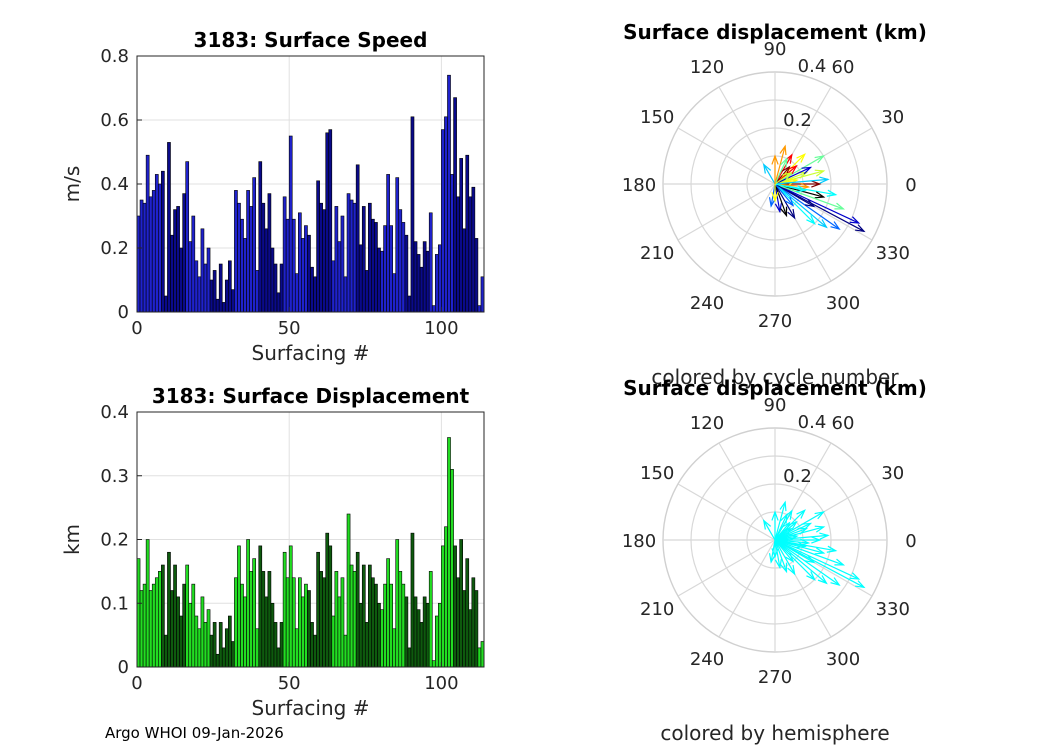 The width and height of the screenshot is (1050, 750). What do you see at coordinates (726, 156) in the screenshot?
I see `polar-spoke` at bounding box center [726, 156].